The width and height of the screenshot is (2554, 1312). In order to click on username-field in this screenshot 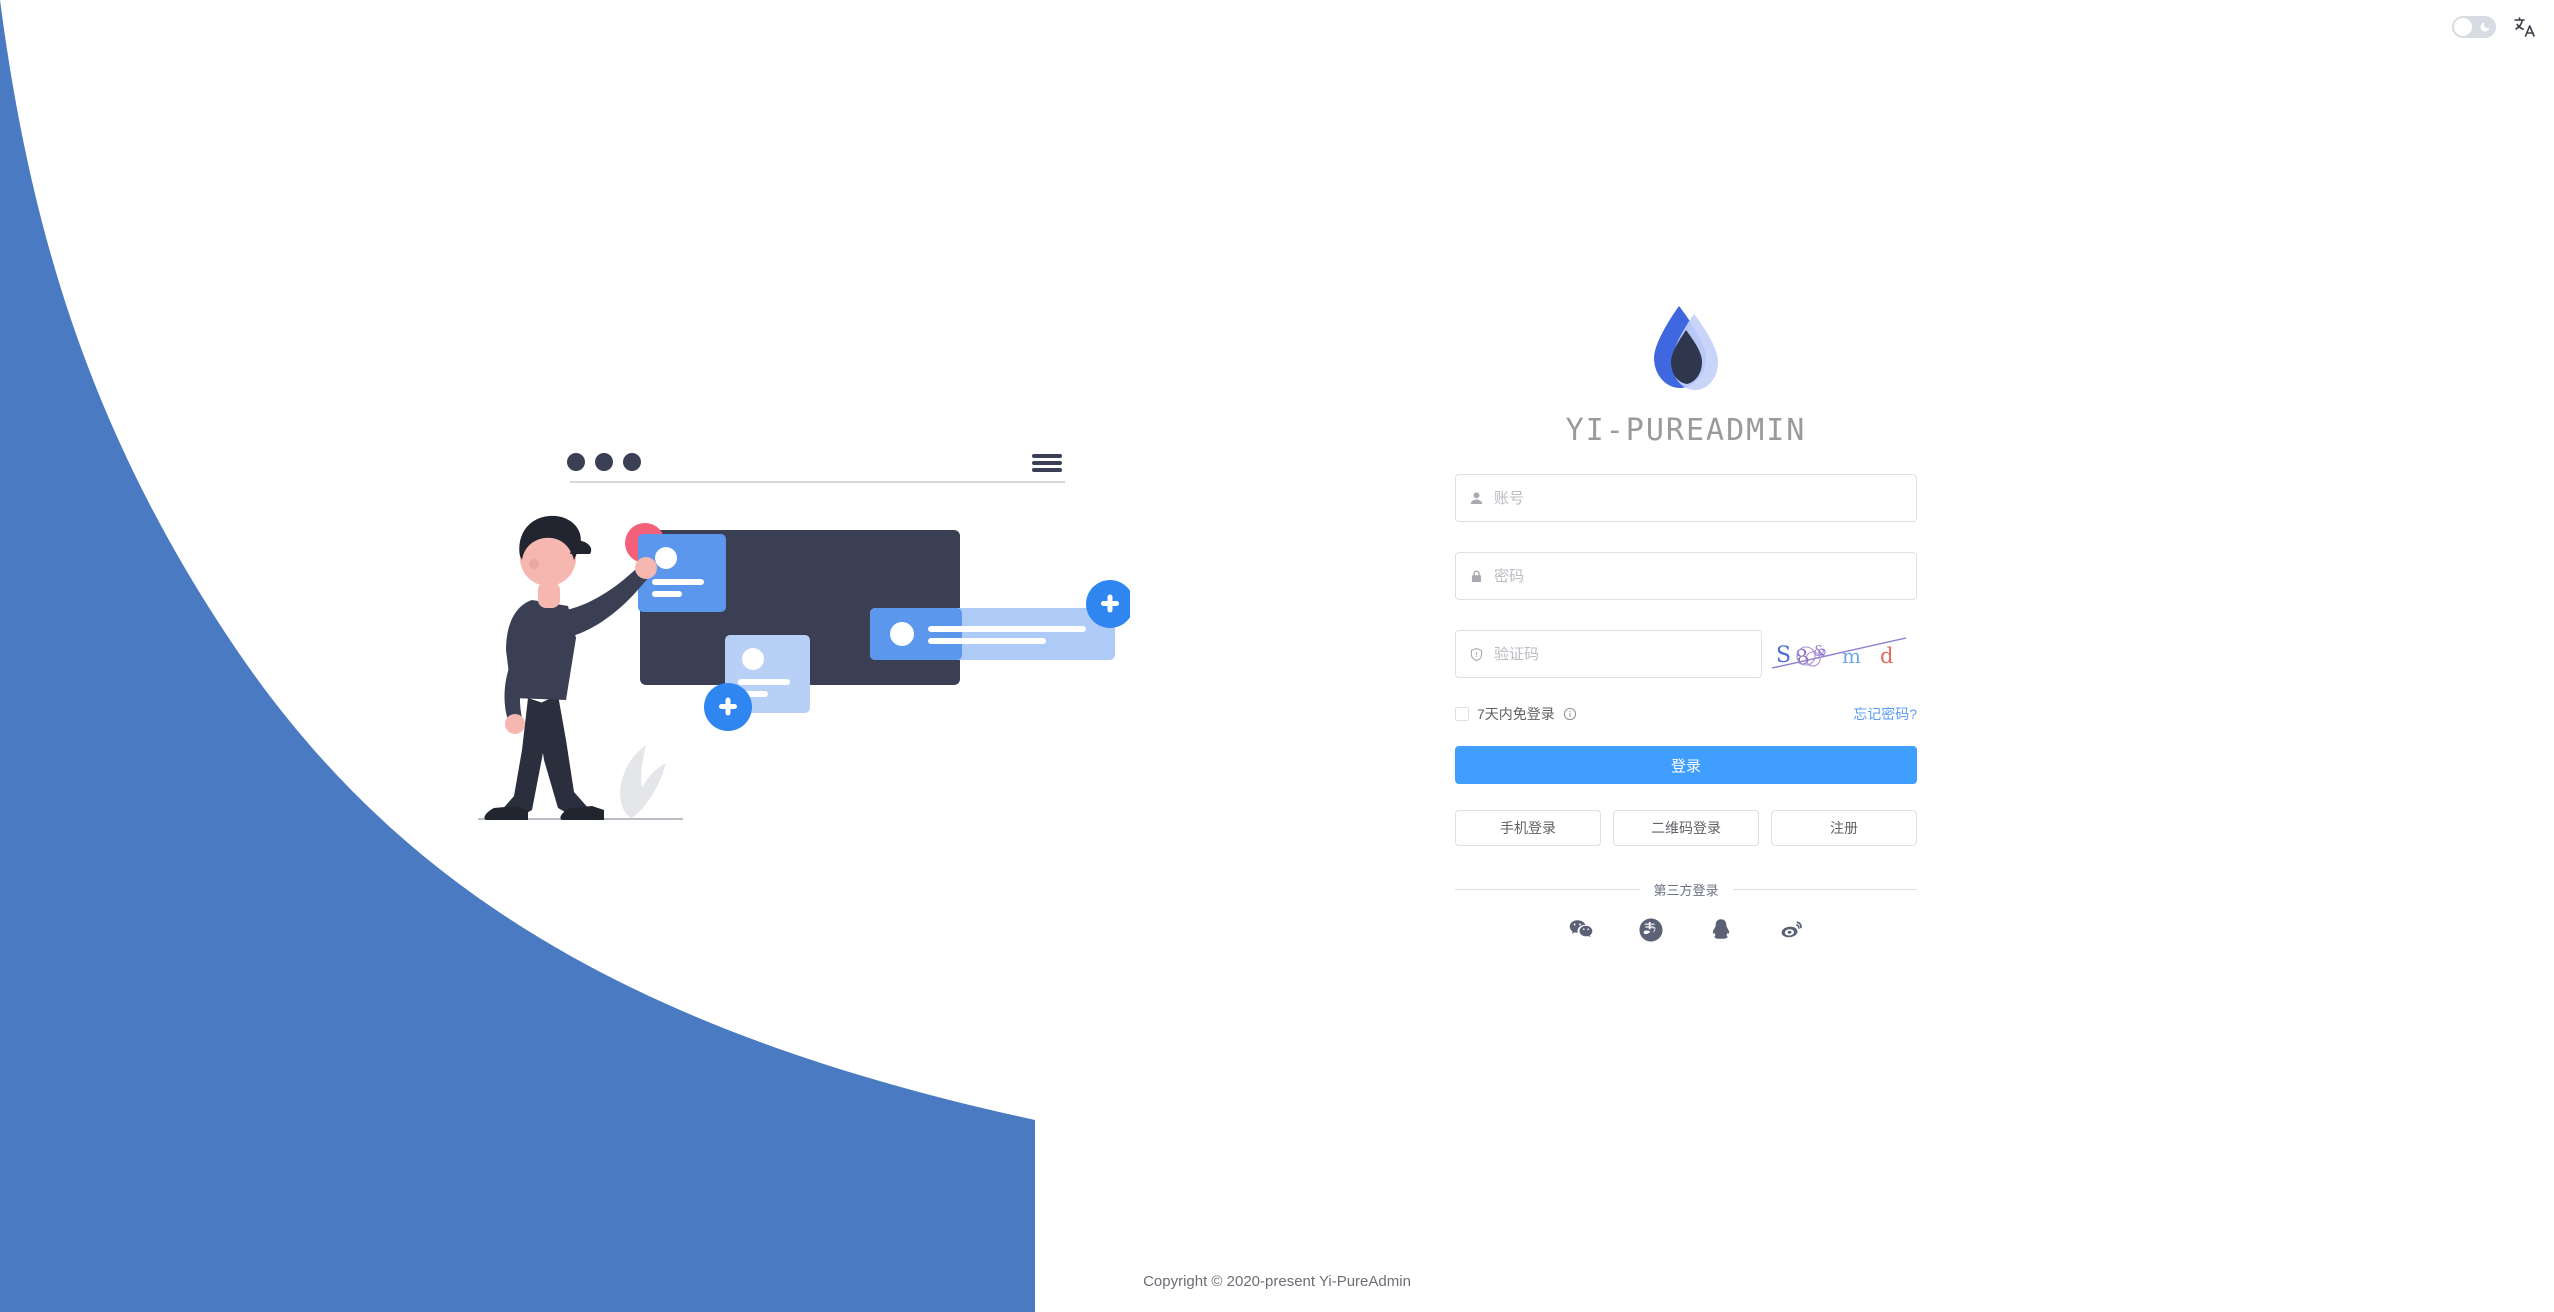, I will do `click(1686, 498)`.